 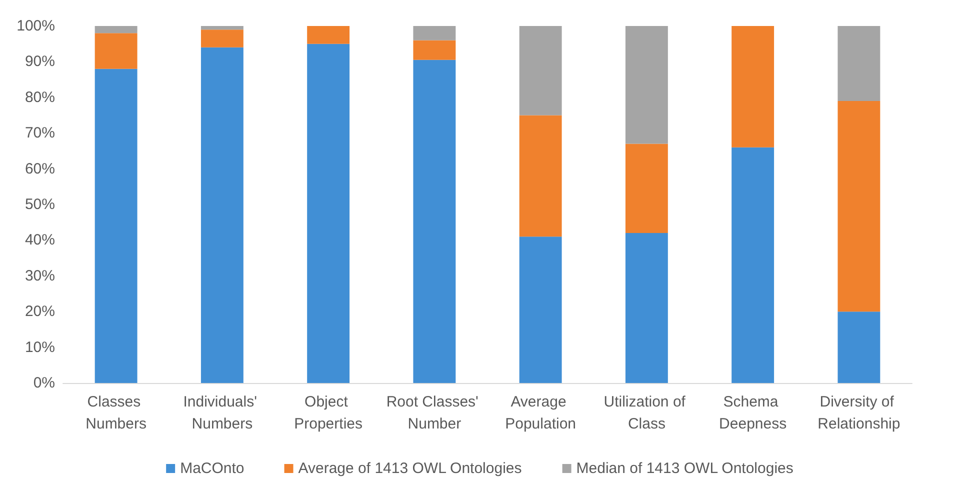 What do you see at coordinates (39, 204) in the screenshot?
I see `y-tick-label: 50%` at bounding box center [39, 204].